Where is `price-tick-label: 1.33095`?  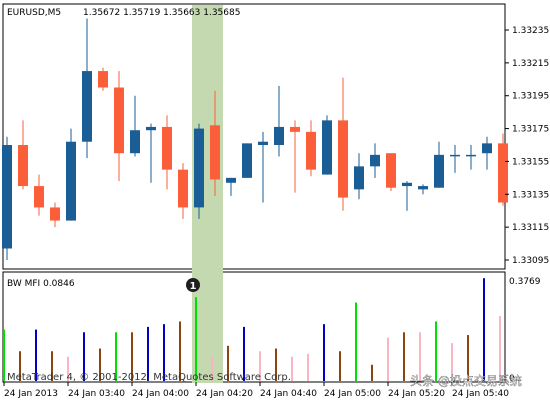 price-tick-label: 1.33095 is located at coordinates (530, 261).